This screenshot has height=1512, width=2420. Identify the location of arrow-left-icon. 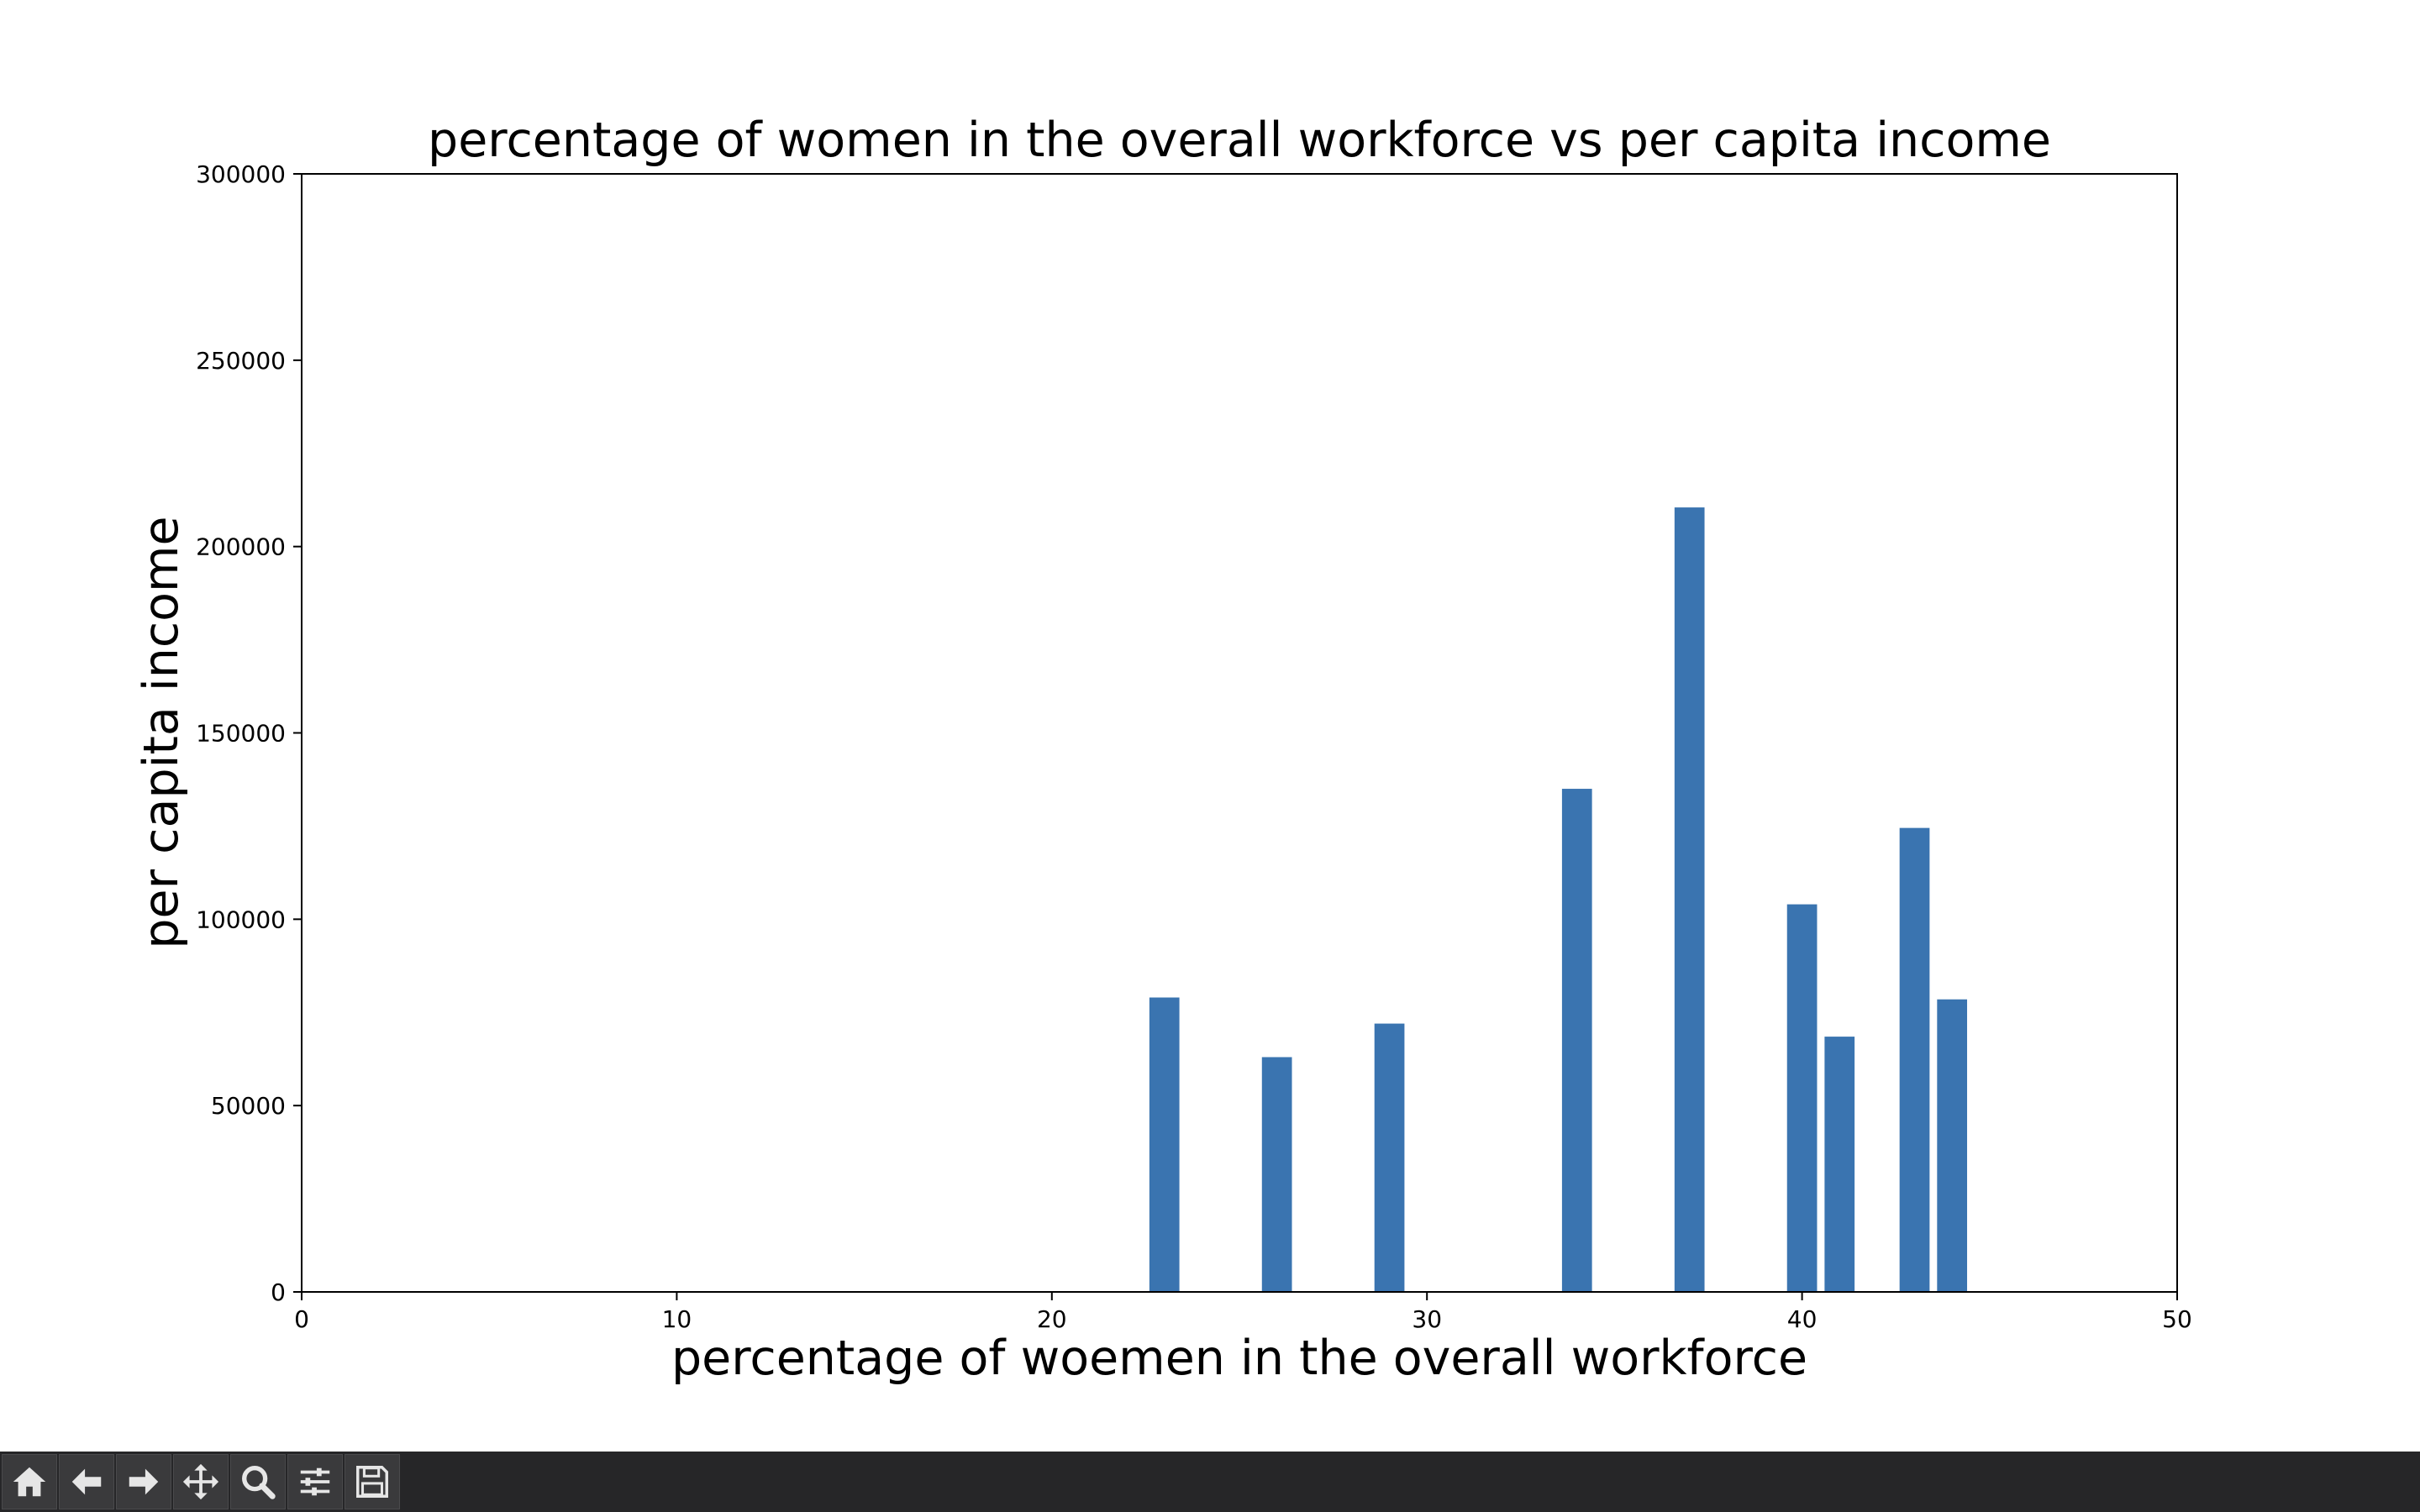
(86, 1481).